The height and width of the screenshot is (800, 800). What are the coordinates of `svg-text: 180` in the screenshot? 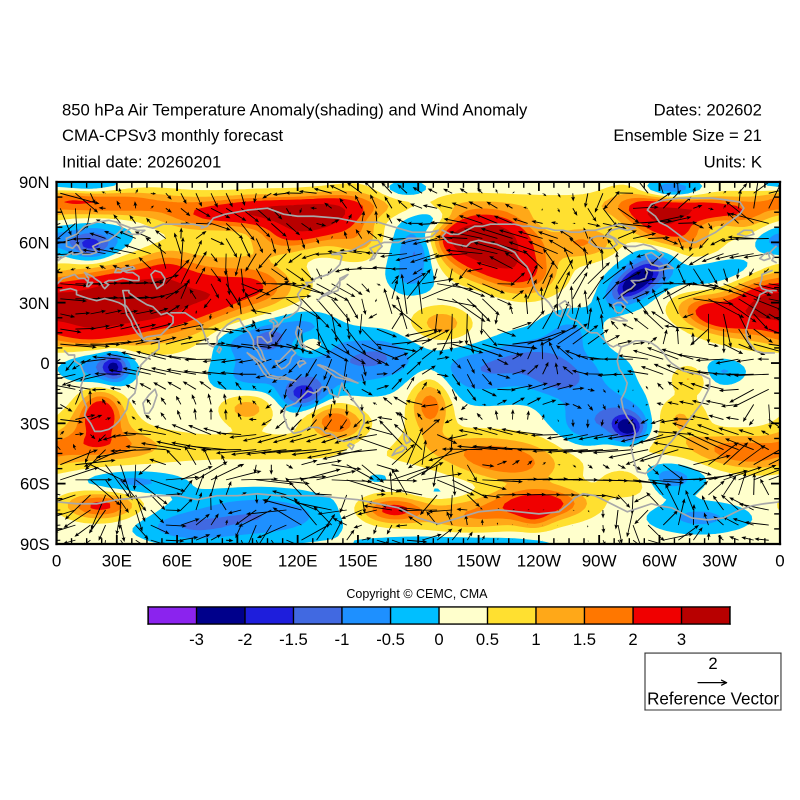 It's located at (418, 561).